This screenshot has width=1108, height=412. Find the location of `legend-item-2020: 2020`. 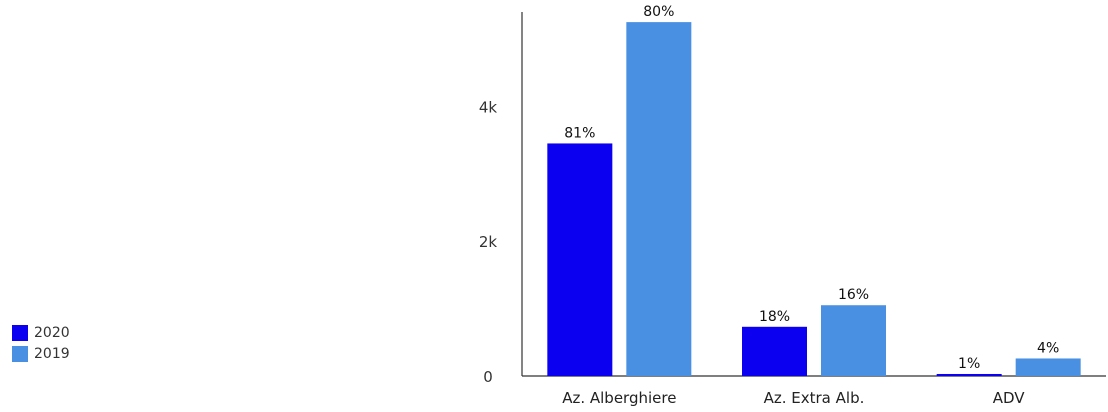

legend-item-2020: 2020 is located at coordinates (41, 332).